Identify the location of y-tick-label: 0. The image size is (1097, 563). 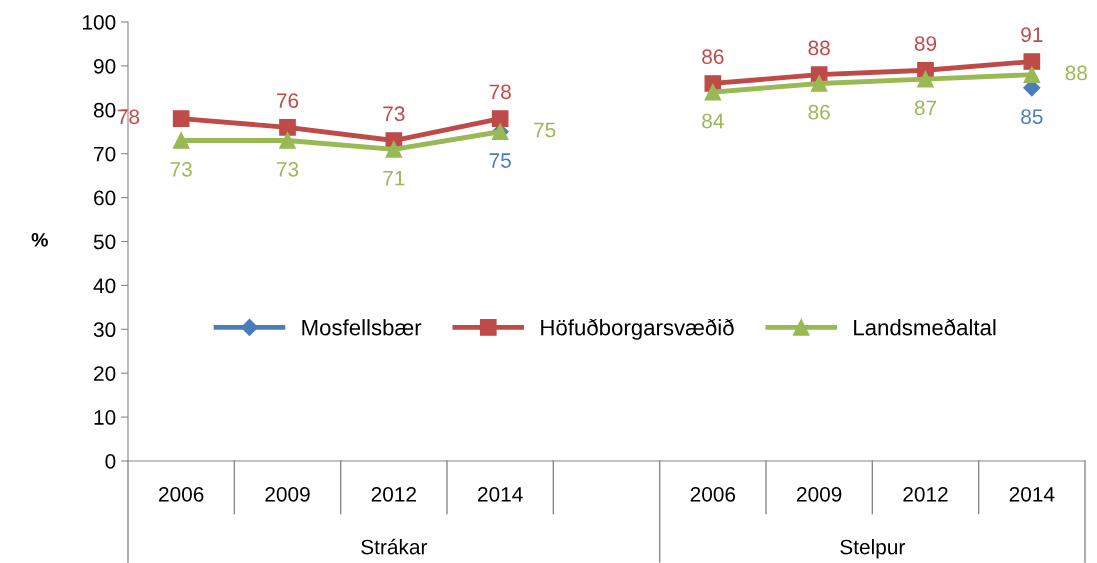
(110, 461).